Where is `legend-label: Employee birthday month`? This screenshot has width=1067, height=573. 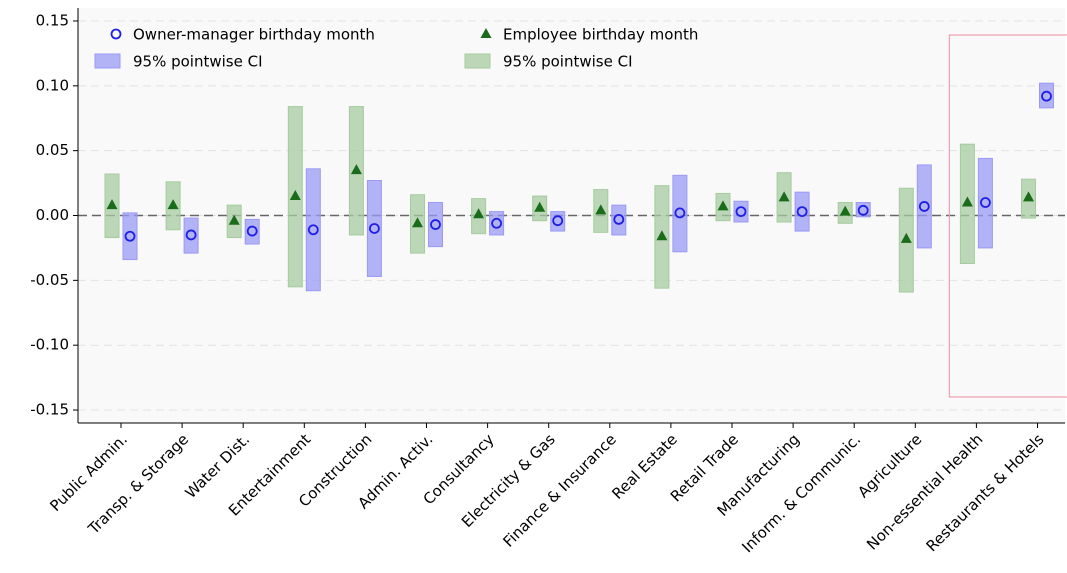 legend-label: Employee birthday month is located at coordinates (600, 35).